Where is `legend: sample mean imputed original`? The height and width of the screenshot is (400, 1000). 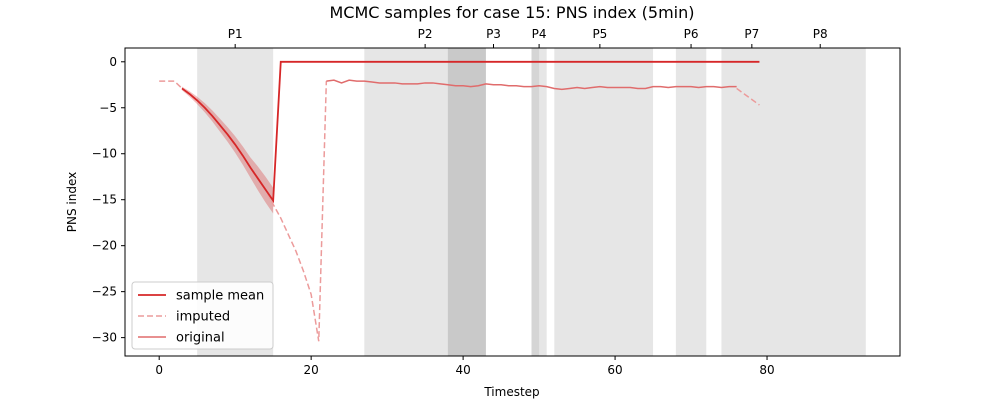
legend: sample mean imputed original is located at coordinates (202, 315).